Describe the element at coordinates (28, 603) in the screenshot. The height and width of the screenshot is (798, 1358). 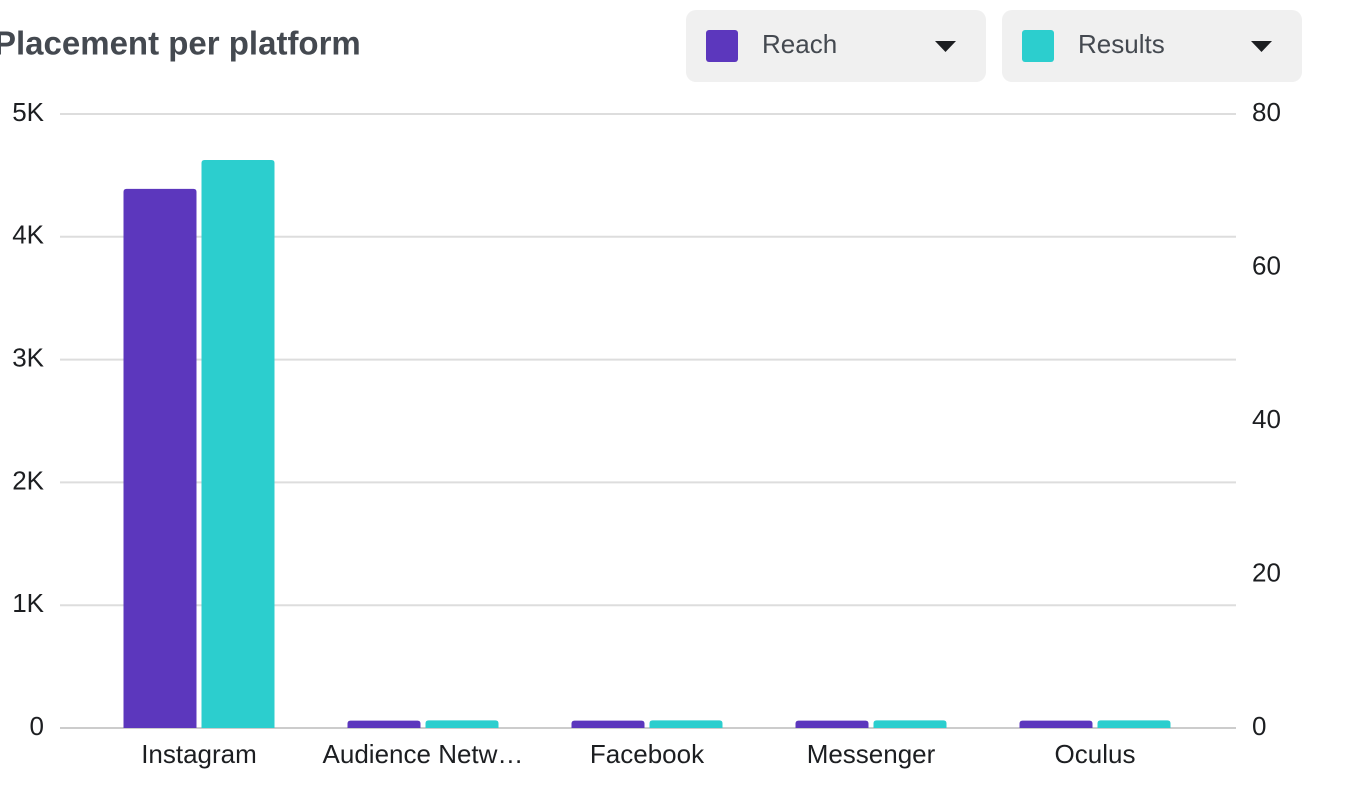
I see `y-tick-label: 1K` at that location.